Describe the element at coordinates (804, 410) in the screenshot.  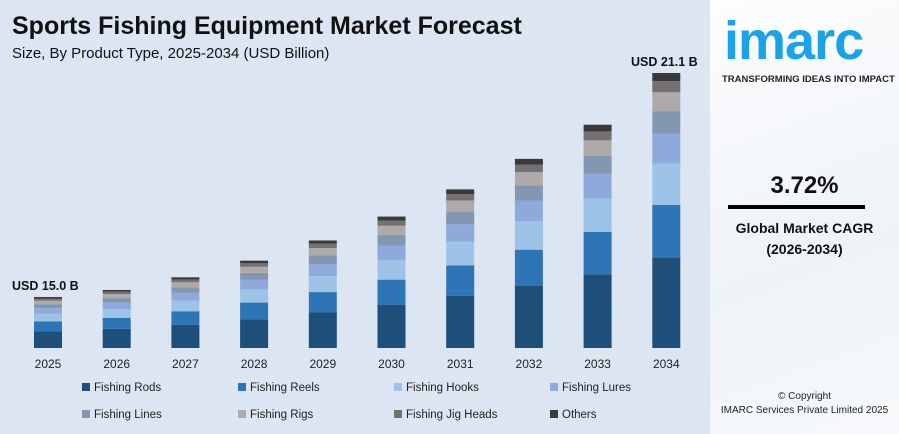
I see `copyright-line2: IMARC Services Private Limited 2025` at that location.